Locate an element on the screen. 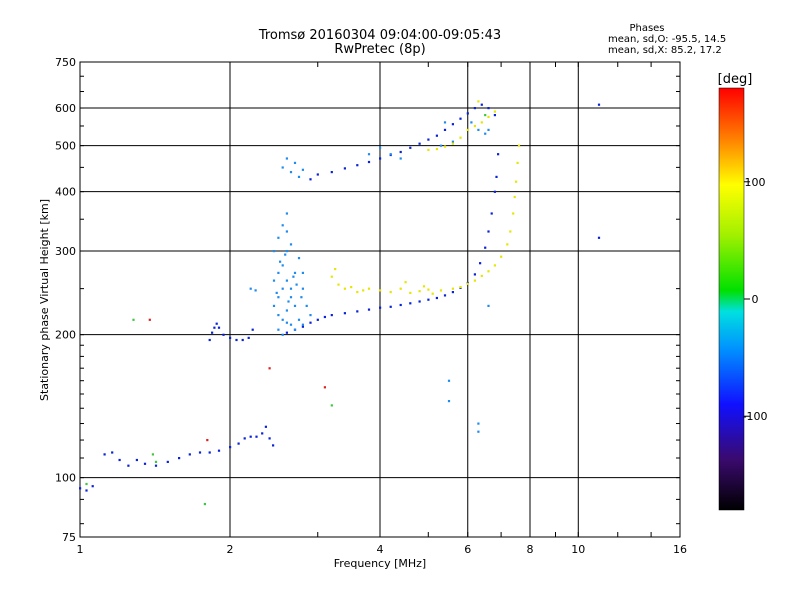  colorbar is located at coordinates (731, 299).